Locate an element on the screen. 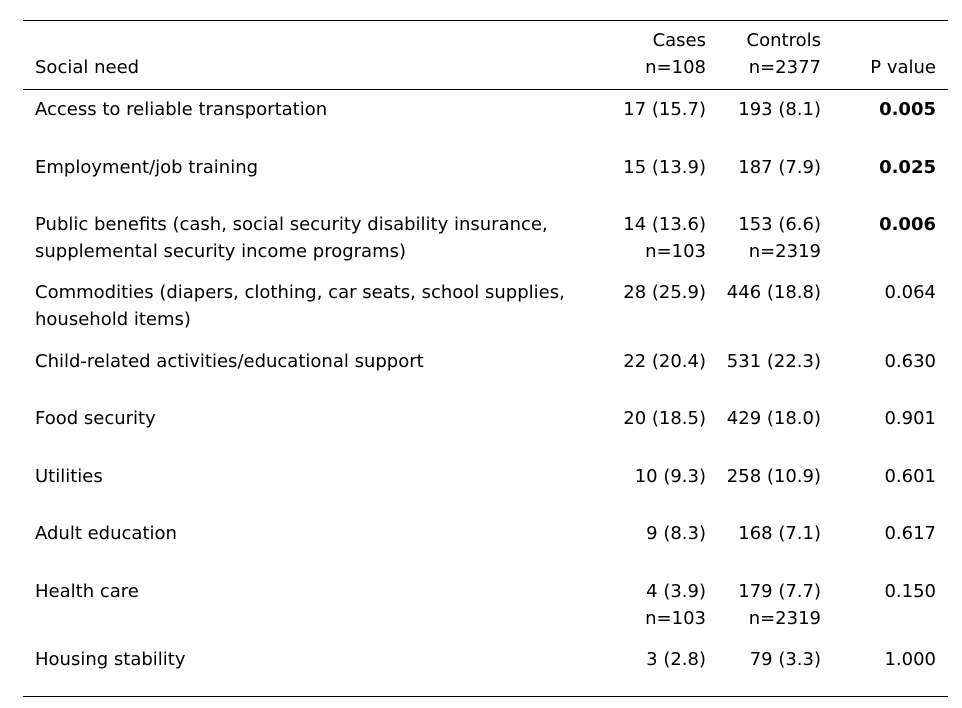 This screenshot has height=708, width=962. row-cases-line: 28 (25.9) is located at coordinates (664, 292).